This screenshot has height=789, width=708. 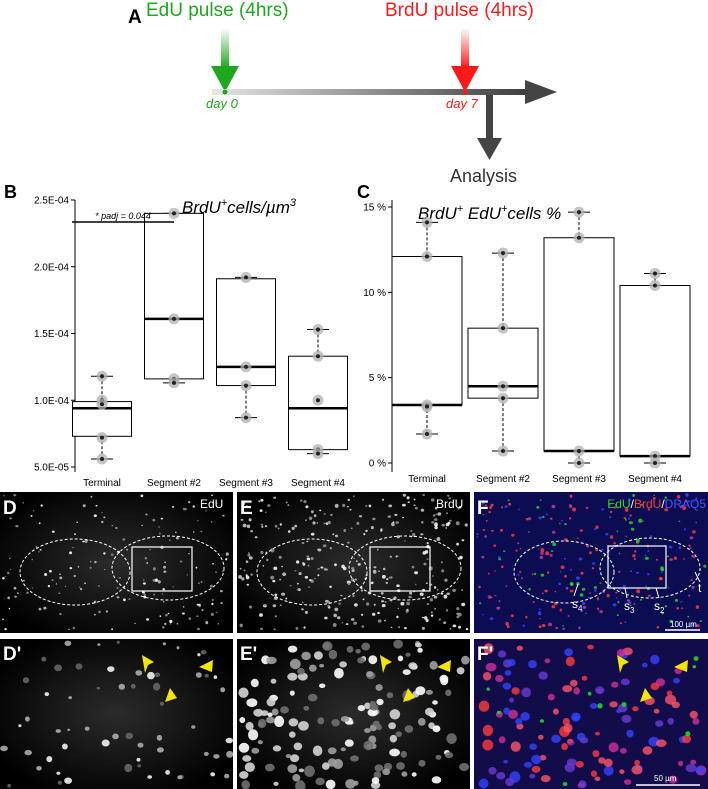 I want to click on x-tick-label: Segment #2, so click(x=503, y=479).